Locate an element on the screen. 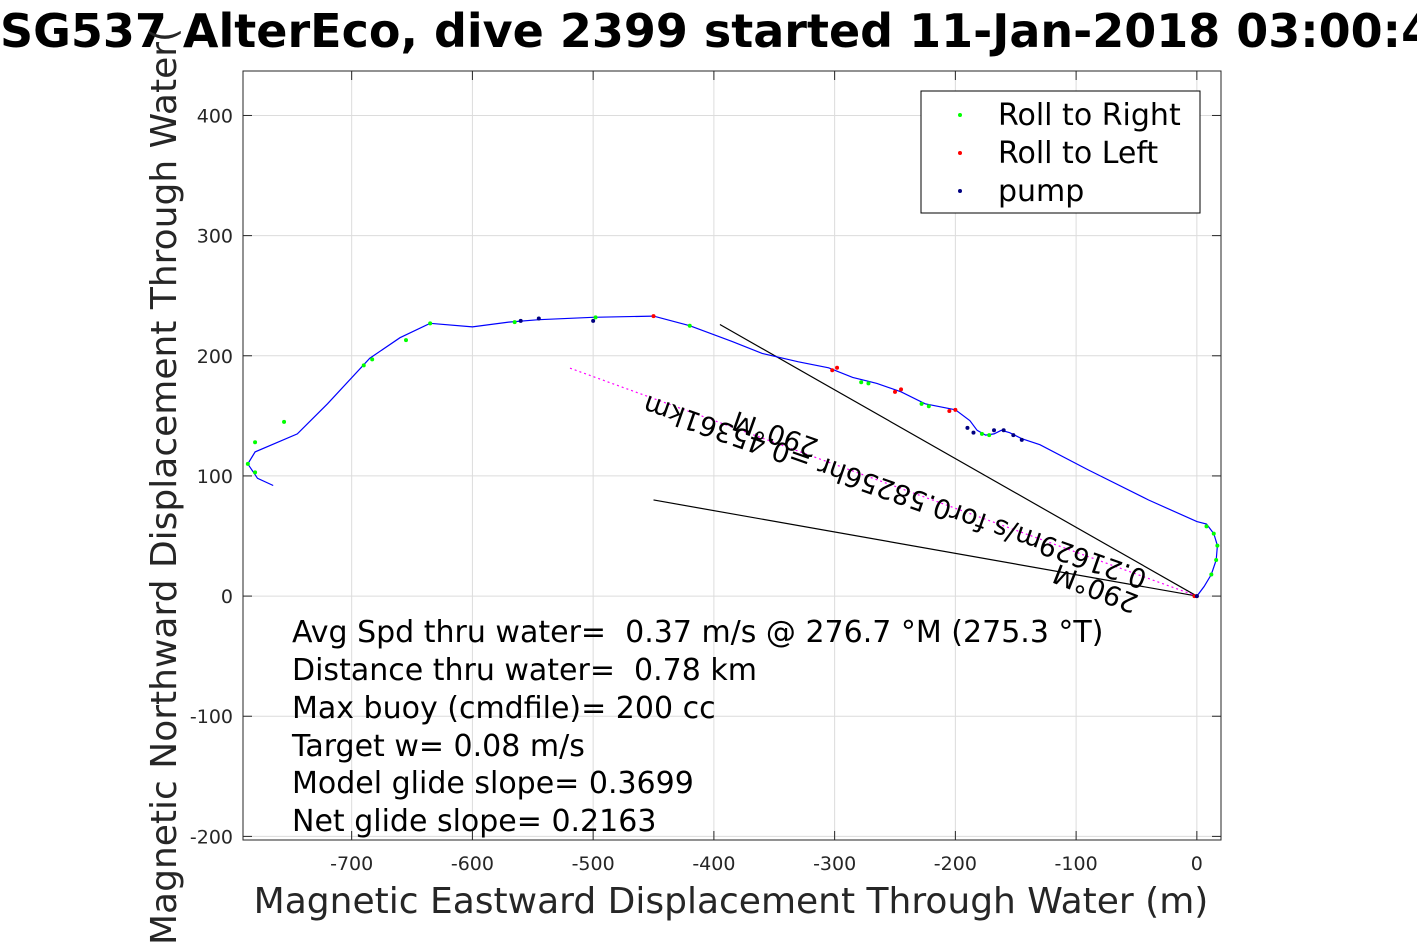 Image resolution: width=1417 pixels, height=945 pixels. y-tick-label: 0 is located at coordinates (227, 597).